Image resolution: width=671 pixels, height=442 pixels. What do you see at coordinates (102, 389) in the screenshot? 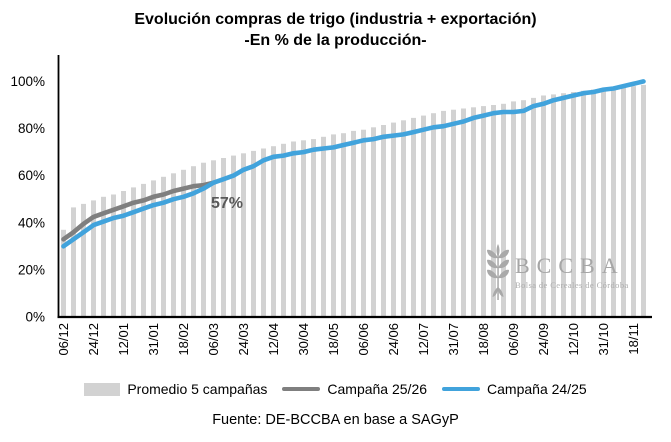
I see `bar-swatch` at bounding box center [102, 389].